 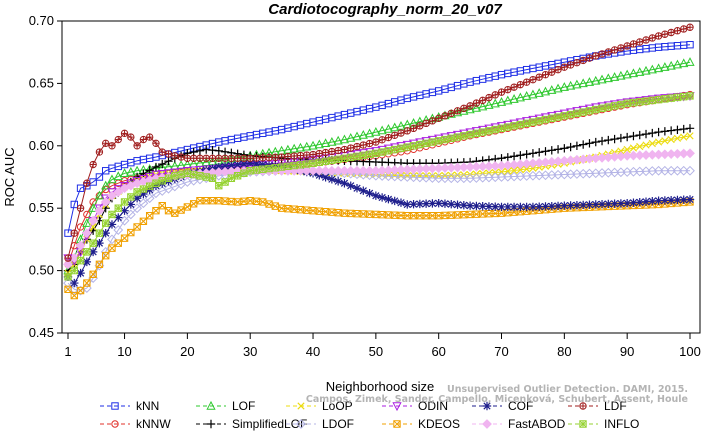 I want to click on legend-item-ldof: LDOF, so click(x=320, y=424).